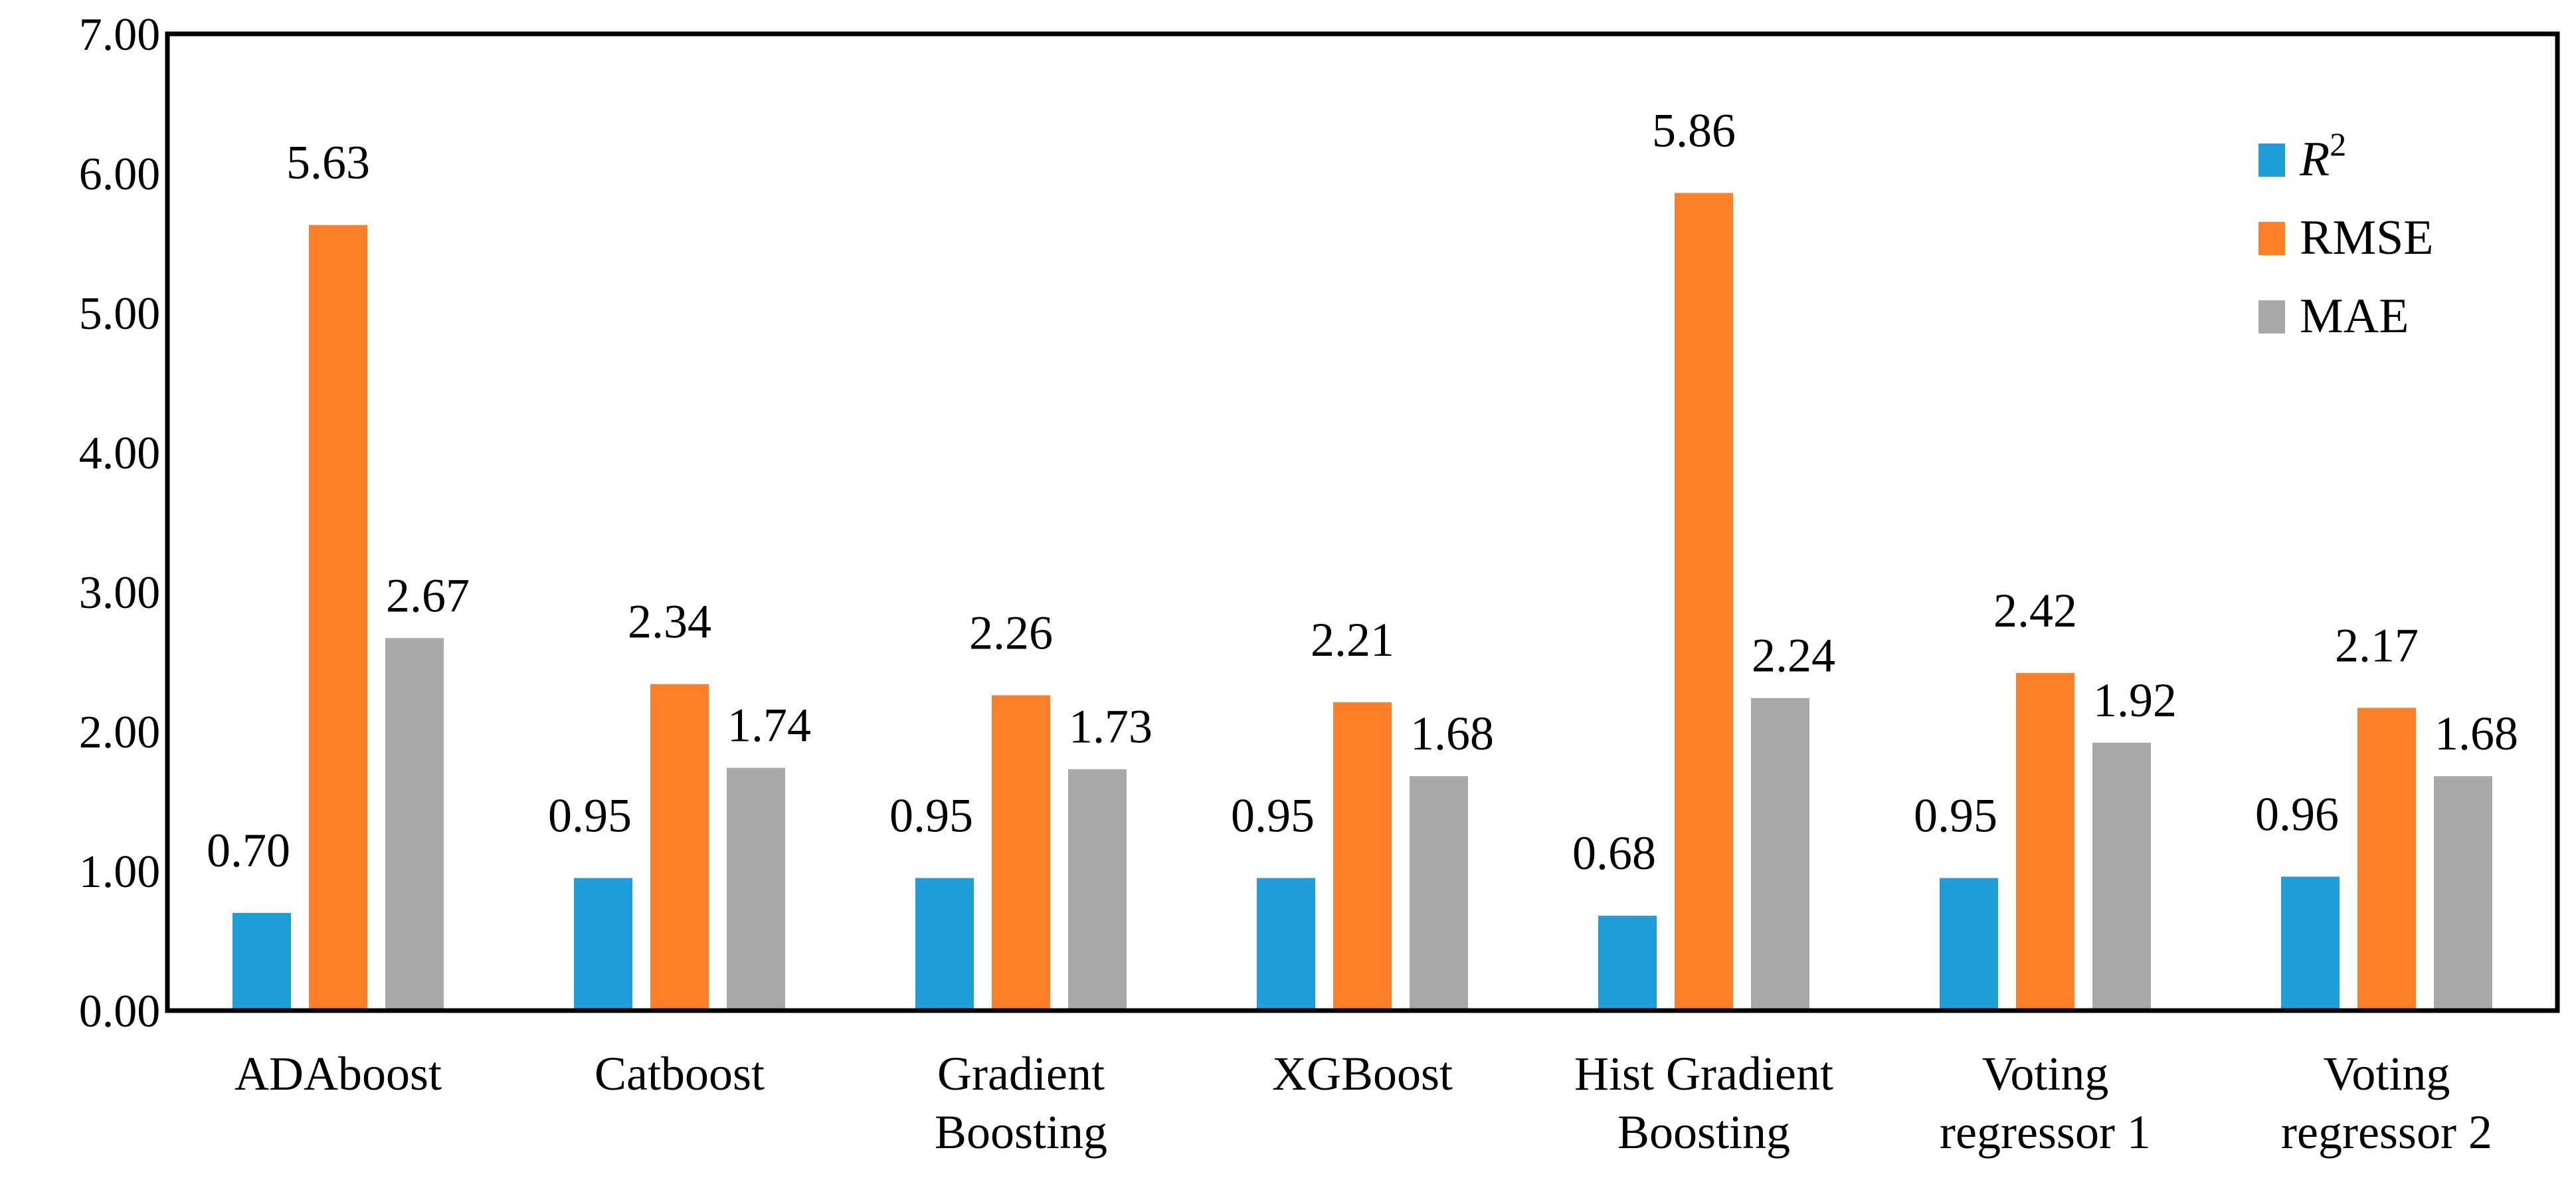  What do you see at coordinates (338, 1073) in the screenshot?
I see `x-category-label: ADAboost` at bounding box center [338, 1073].